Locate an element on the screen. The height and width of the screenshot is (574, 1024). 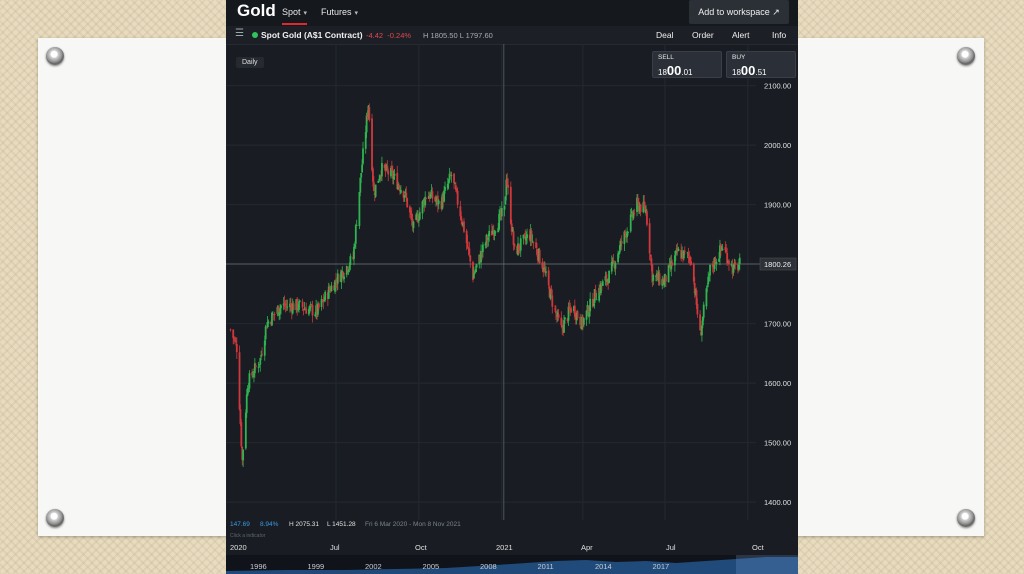
price-change: -4.42 -0.24% is located at coordinates (389, 35).